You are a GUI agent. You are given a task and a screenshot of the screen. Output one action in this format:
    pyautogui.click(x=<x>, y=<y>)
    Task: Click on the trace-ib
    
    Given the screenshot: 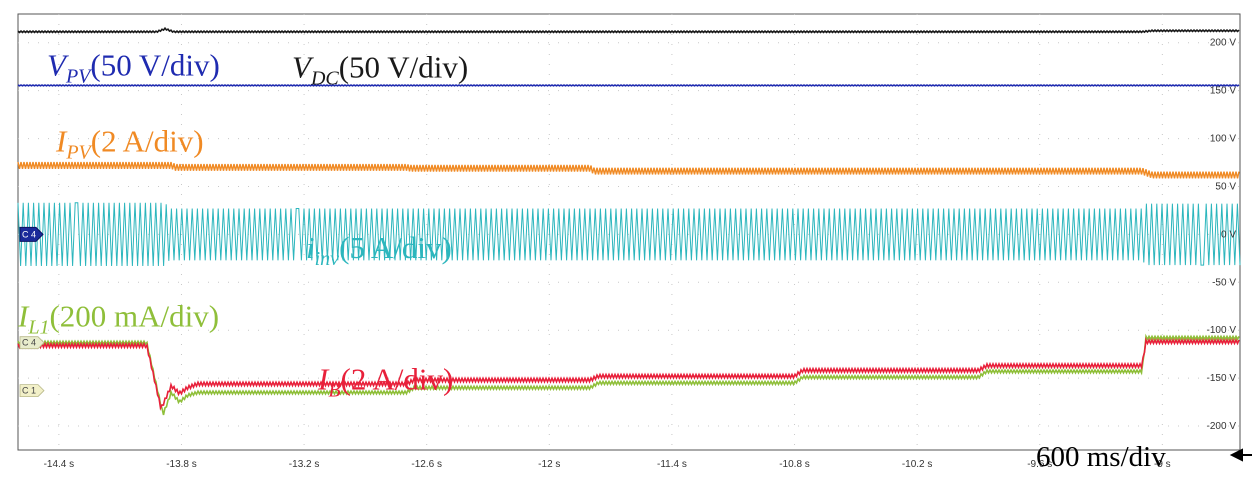 What is the action you would take?
    pyautogui.click(x=628, y=374)
    